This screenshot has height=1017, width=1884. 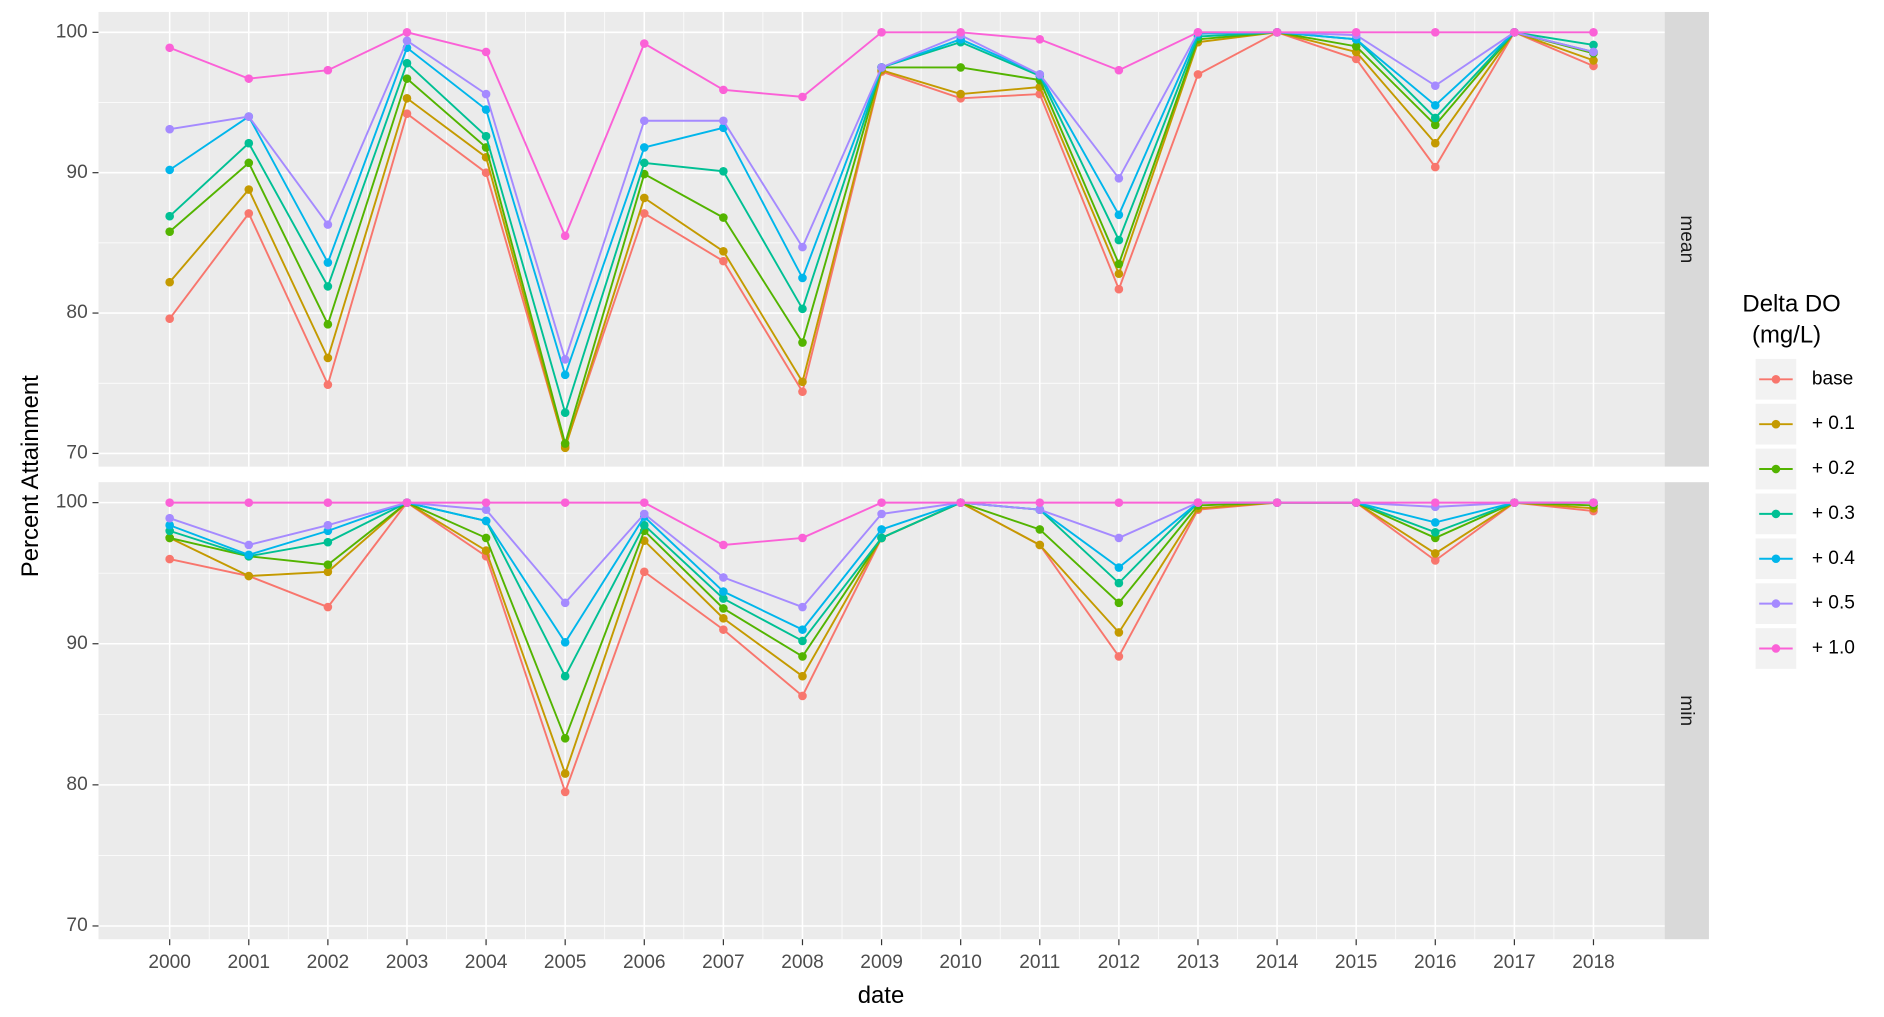 What do you see at coordinates (881, 962) in the screenshot?
I see `x-tick-label: 2009` at bounding box center [881, 962].